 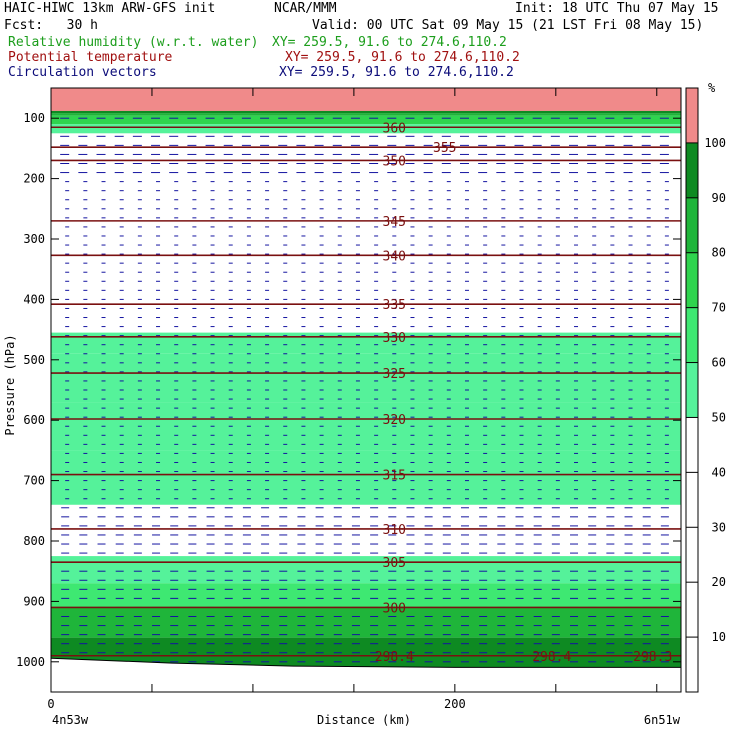 What do you see at coordinates (34, 541) in the screenshot?
I see `y-tick-label: 800` at bounding box center [34, 541].